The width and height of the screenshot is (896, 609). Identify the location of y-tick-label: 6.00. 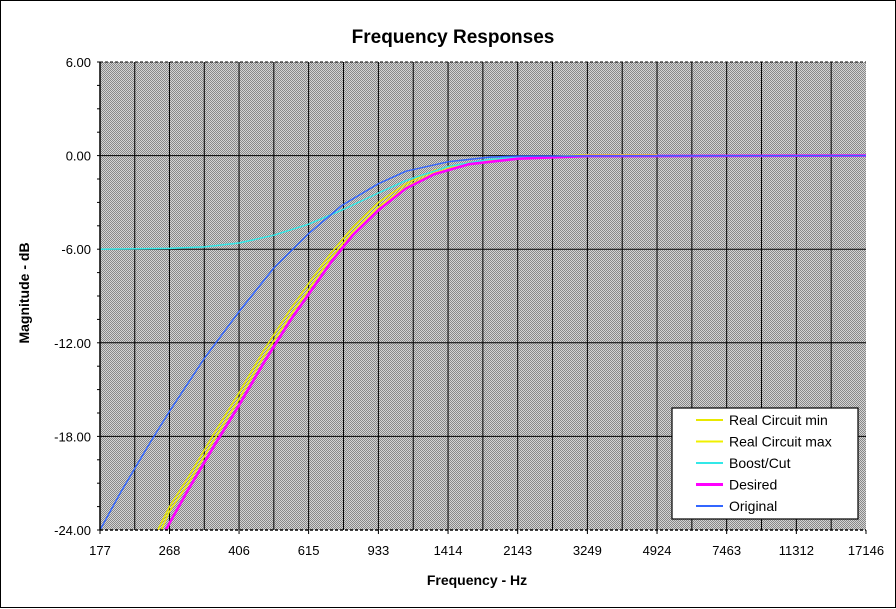
(78, 62).